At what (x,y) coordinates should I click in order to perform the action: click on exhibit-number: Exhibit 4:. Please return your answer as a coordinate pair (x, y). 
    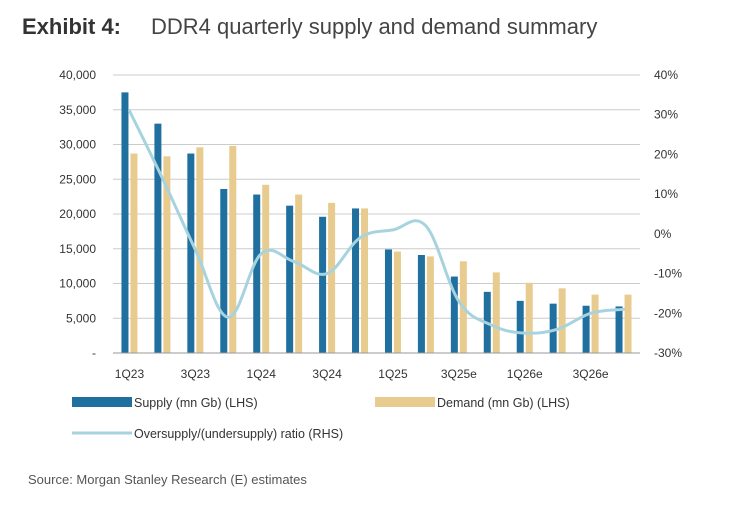
    Looking at the image, I should click on (72, 26).